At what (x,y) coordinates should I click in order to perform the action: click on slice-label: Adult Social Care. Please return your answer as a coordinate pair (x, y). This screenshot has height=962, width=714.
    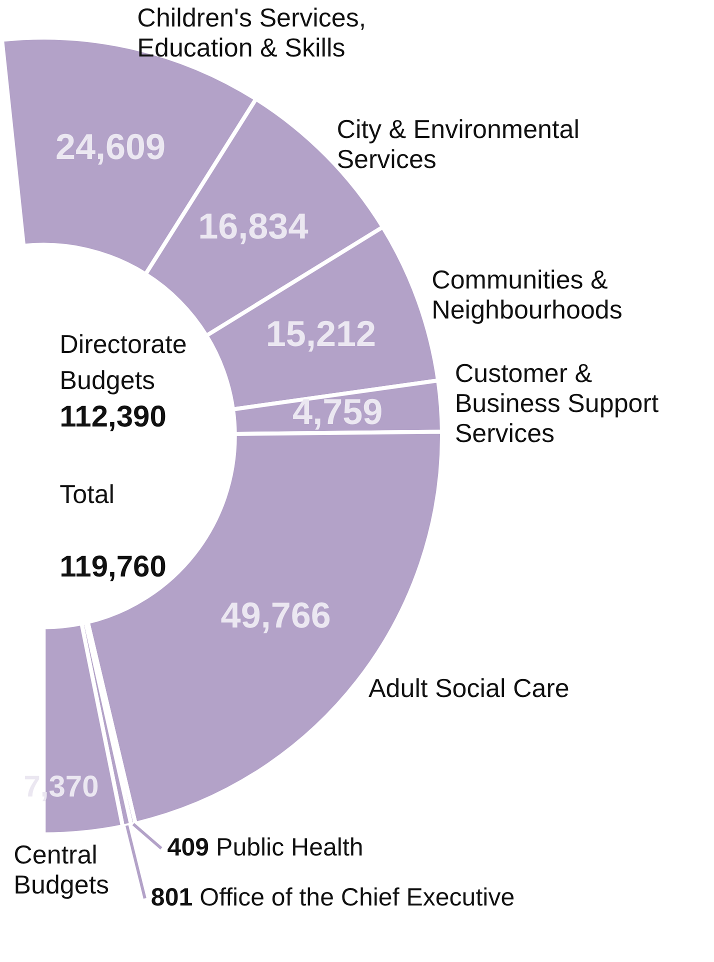
    Looking at the image, I should click on (469, 688).